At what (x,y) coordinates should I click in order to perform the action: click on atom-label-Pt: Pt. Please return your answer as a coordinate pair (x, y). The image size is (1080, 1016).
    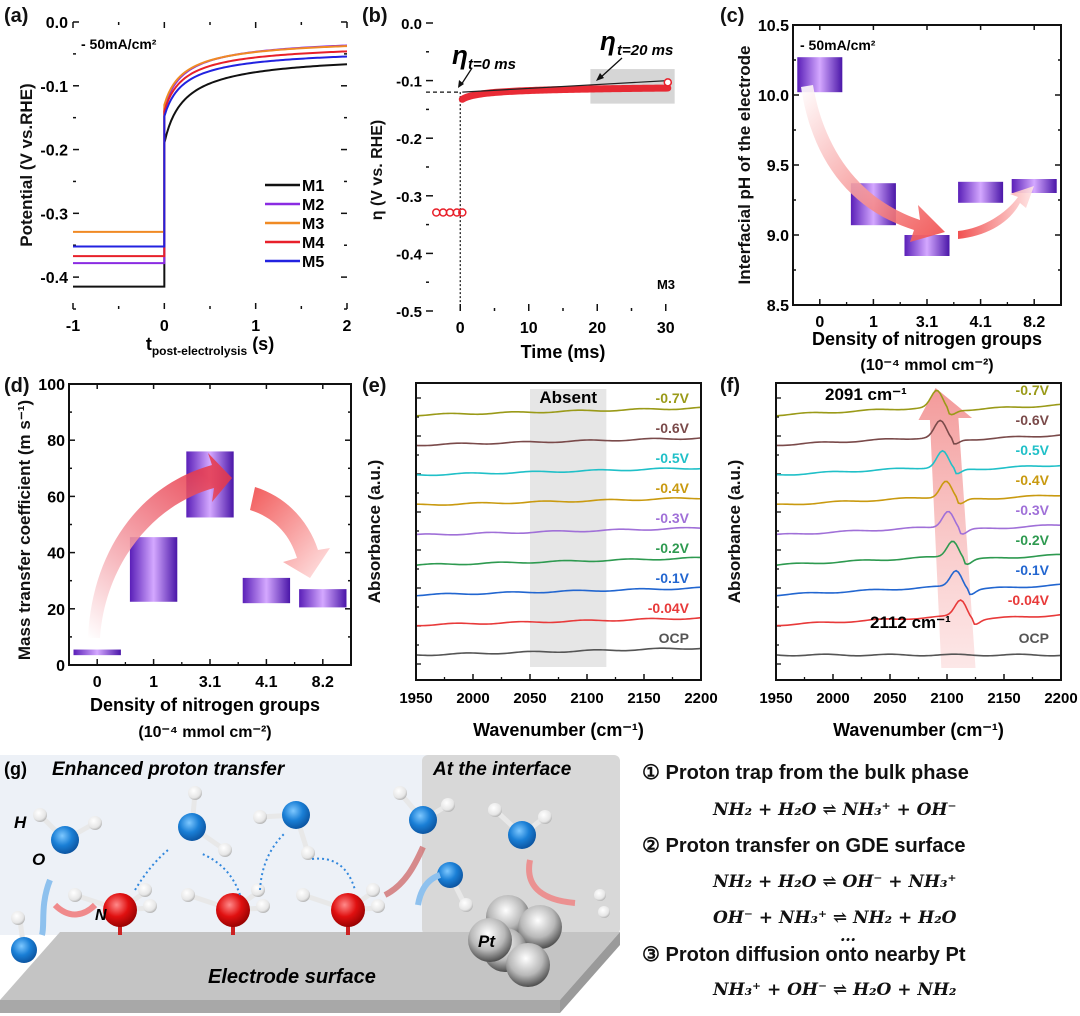
    Looking at the image, I should click on (487, 941).